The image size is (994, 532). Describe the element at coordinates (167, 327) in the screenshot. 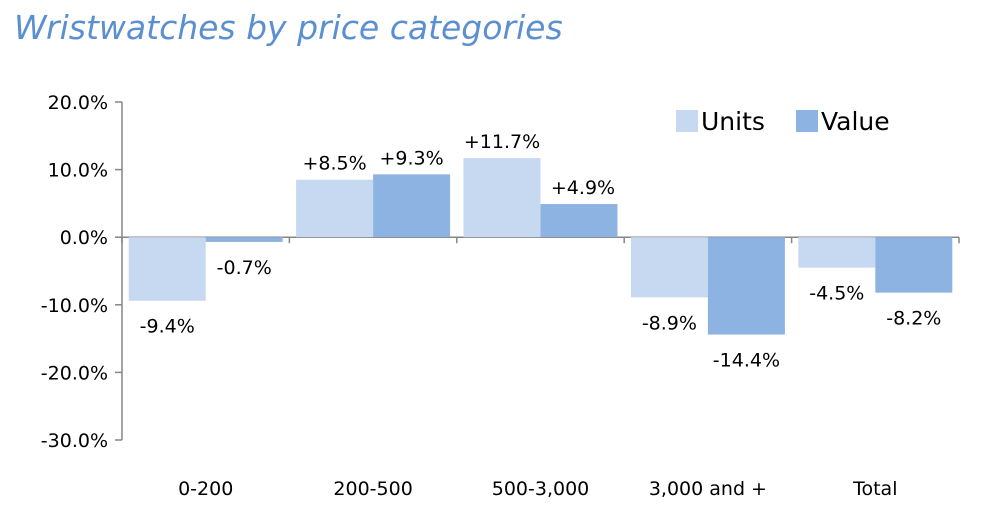

I see `data-label-units: -9.4%` at that location.